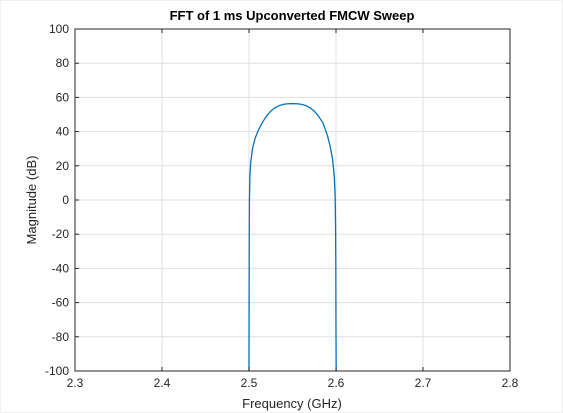 This screenshot has width=563, height=413. Describe the element at coordinates (61, 268) in the screenshot. I see `y-tick-label: -40` at that location.